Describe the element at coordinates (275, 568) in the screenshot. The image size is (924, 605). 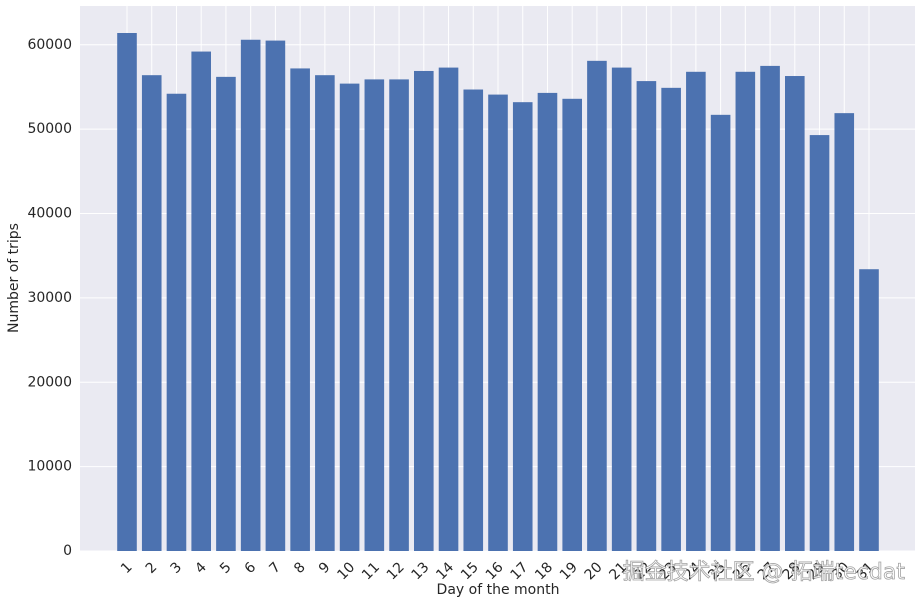
I see `x-tick-label: 7` at that location.